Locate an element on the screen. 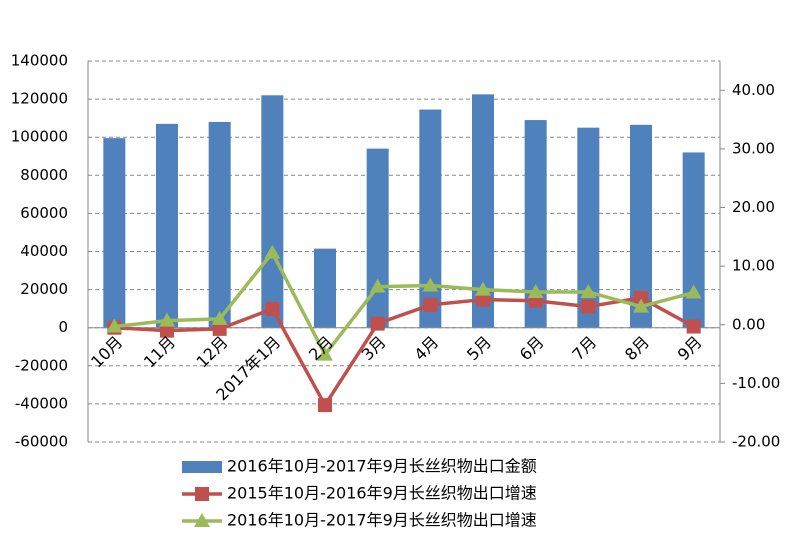 The width and height of the screenshot is (805, 545). y-tick-label: 40000 is located at coordinates (44, 251).